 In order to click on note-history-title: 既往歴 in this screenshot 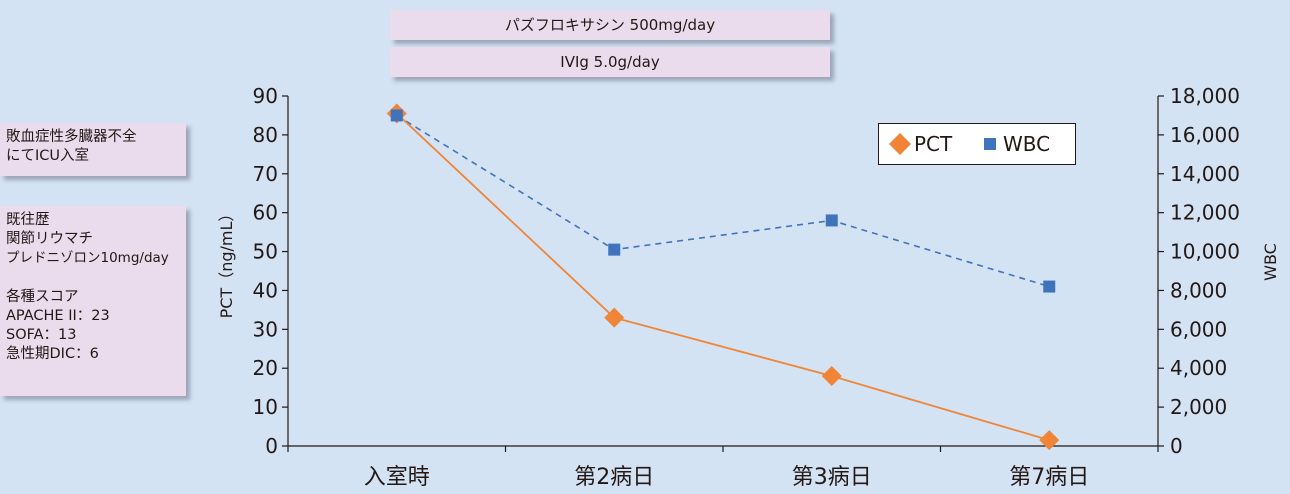, I will do `click(28, 220)`.